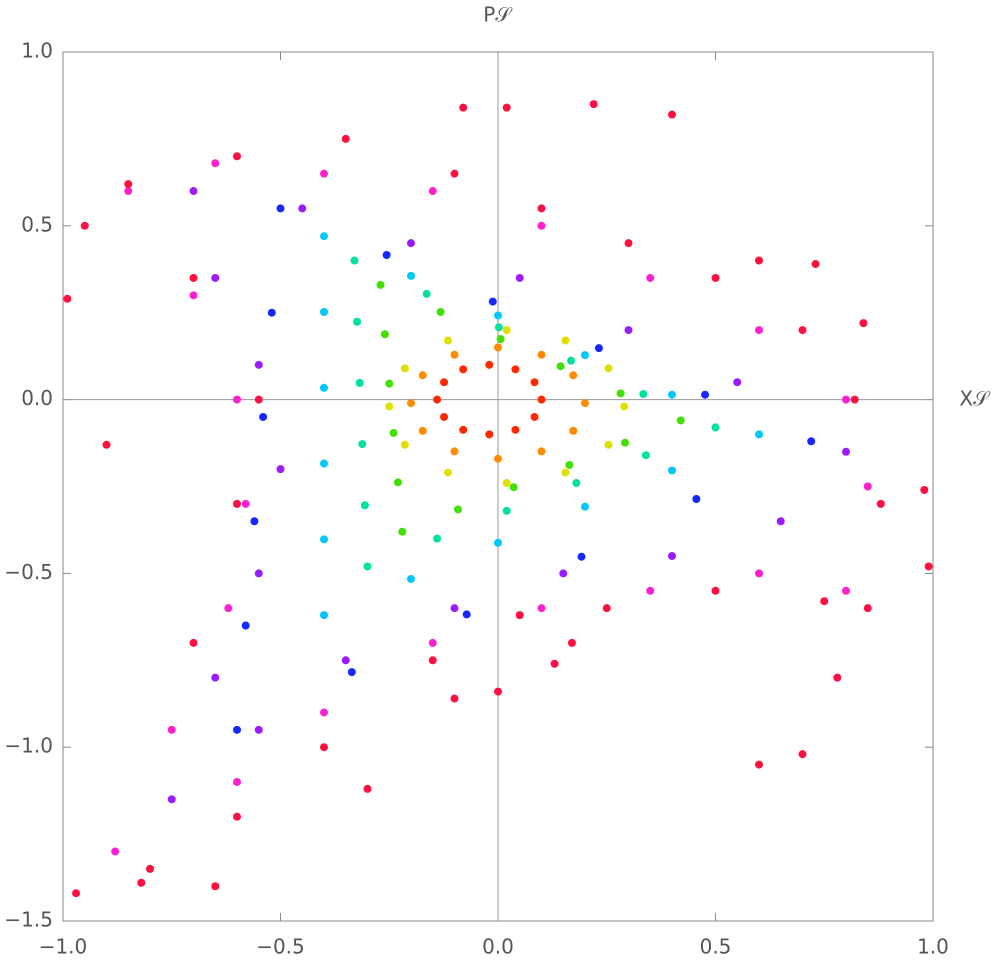 The width and height of the screenshot is (996, 973). What do you see at coordinates (37, 398) in the screenshot?
I see `y-tick-label: 0.0` at bounding box center [37, 398].